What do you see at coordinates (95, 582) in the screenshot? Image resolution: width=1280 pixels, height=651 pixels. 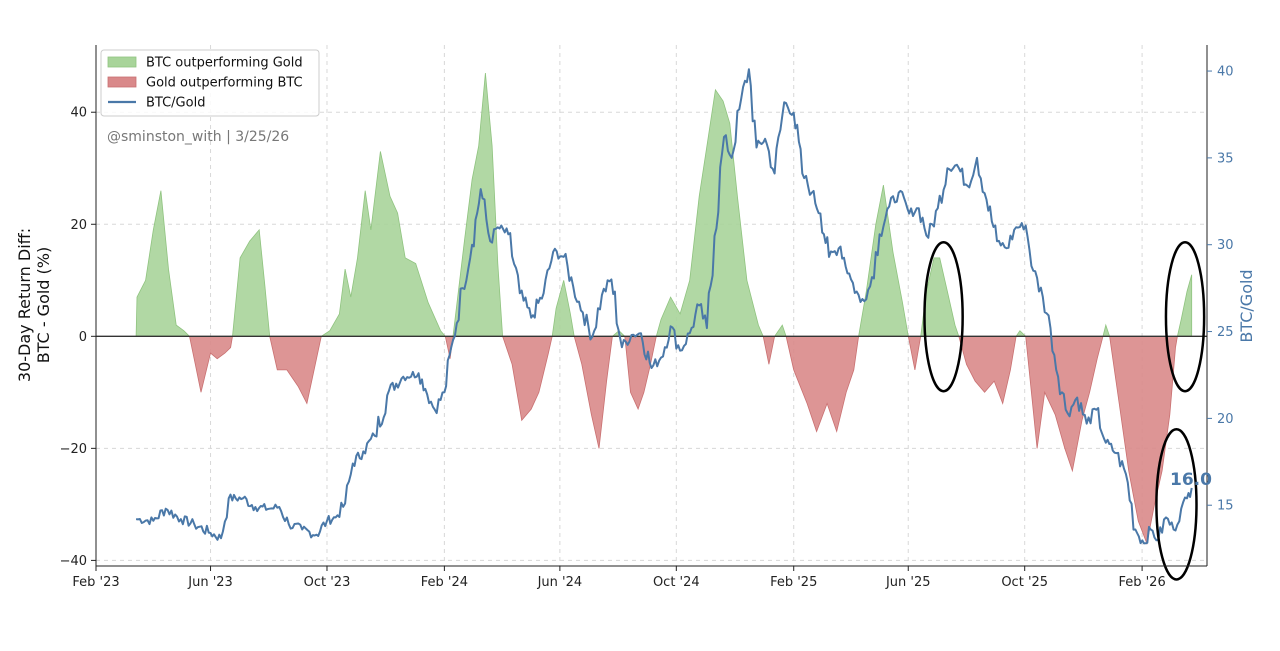 I see `x-tick-label: Feb '23` at bounding box center [95, 582].